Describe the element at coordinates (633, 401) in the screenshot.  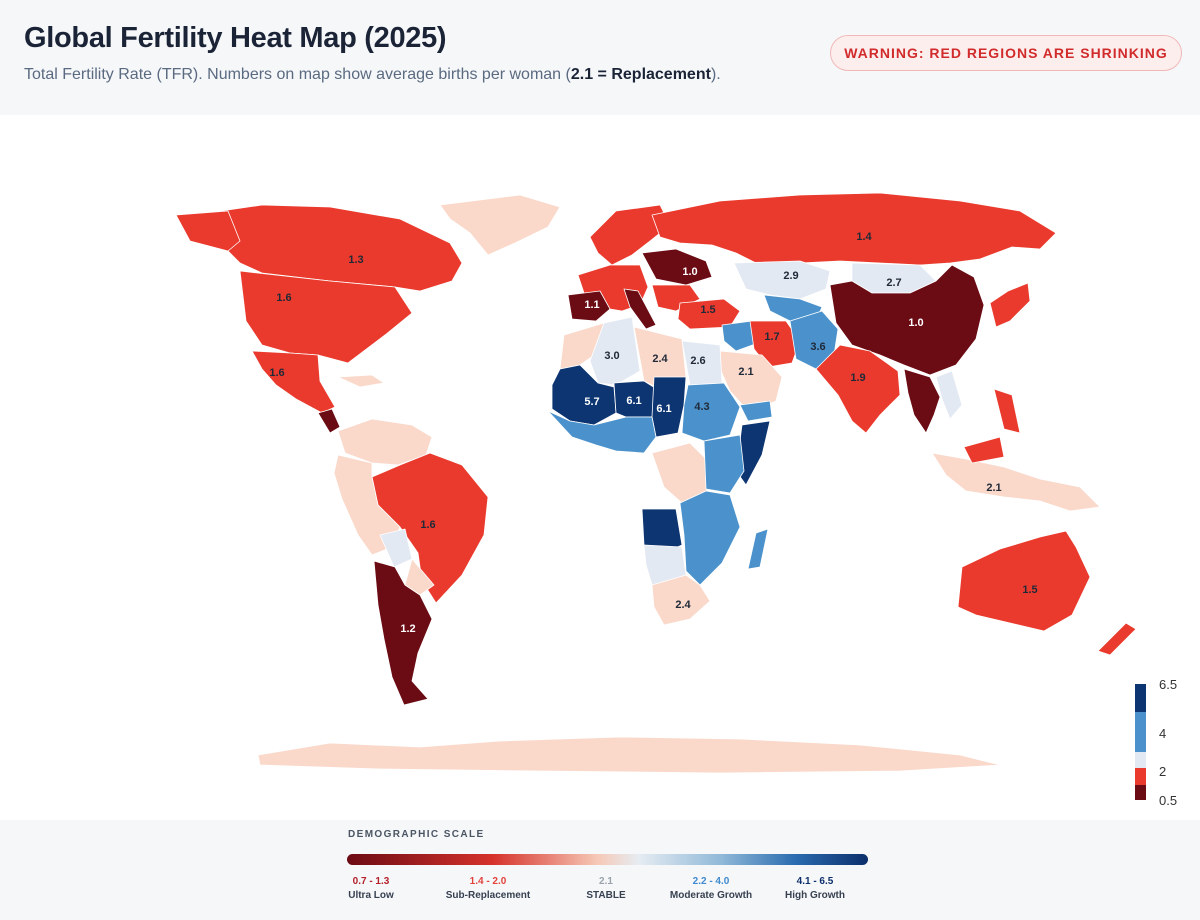
I see `map-label-niger: 6.1` at that location.